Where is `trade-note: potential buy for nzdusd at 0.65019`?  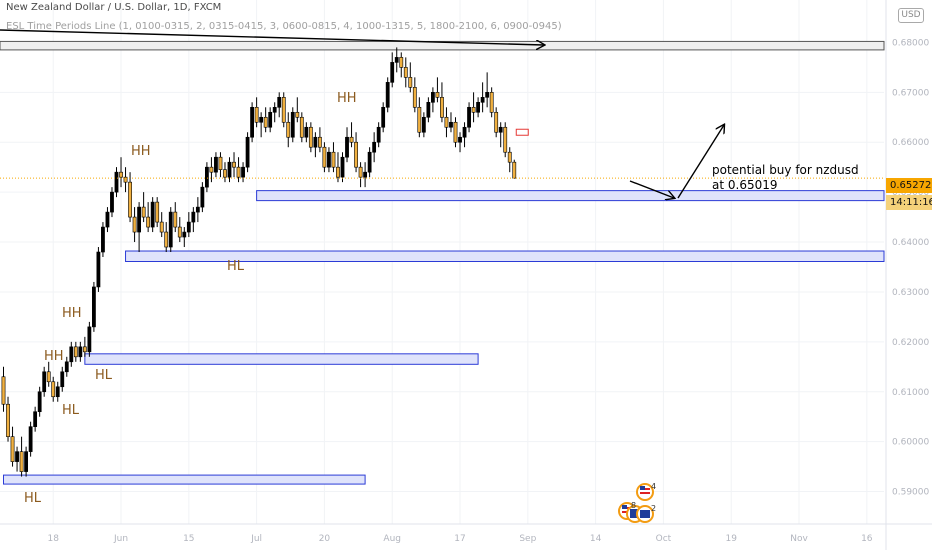
trade-note: potential buy for nzdusd at 0.65019 is located at coordinates (785, 178).